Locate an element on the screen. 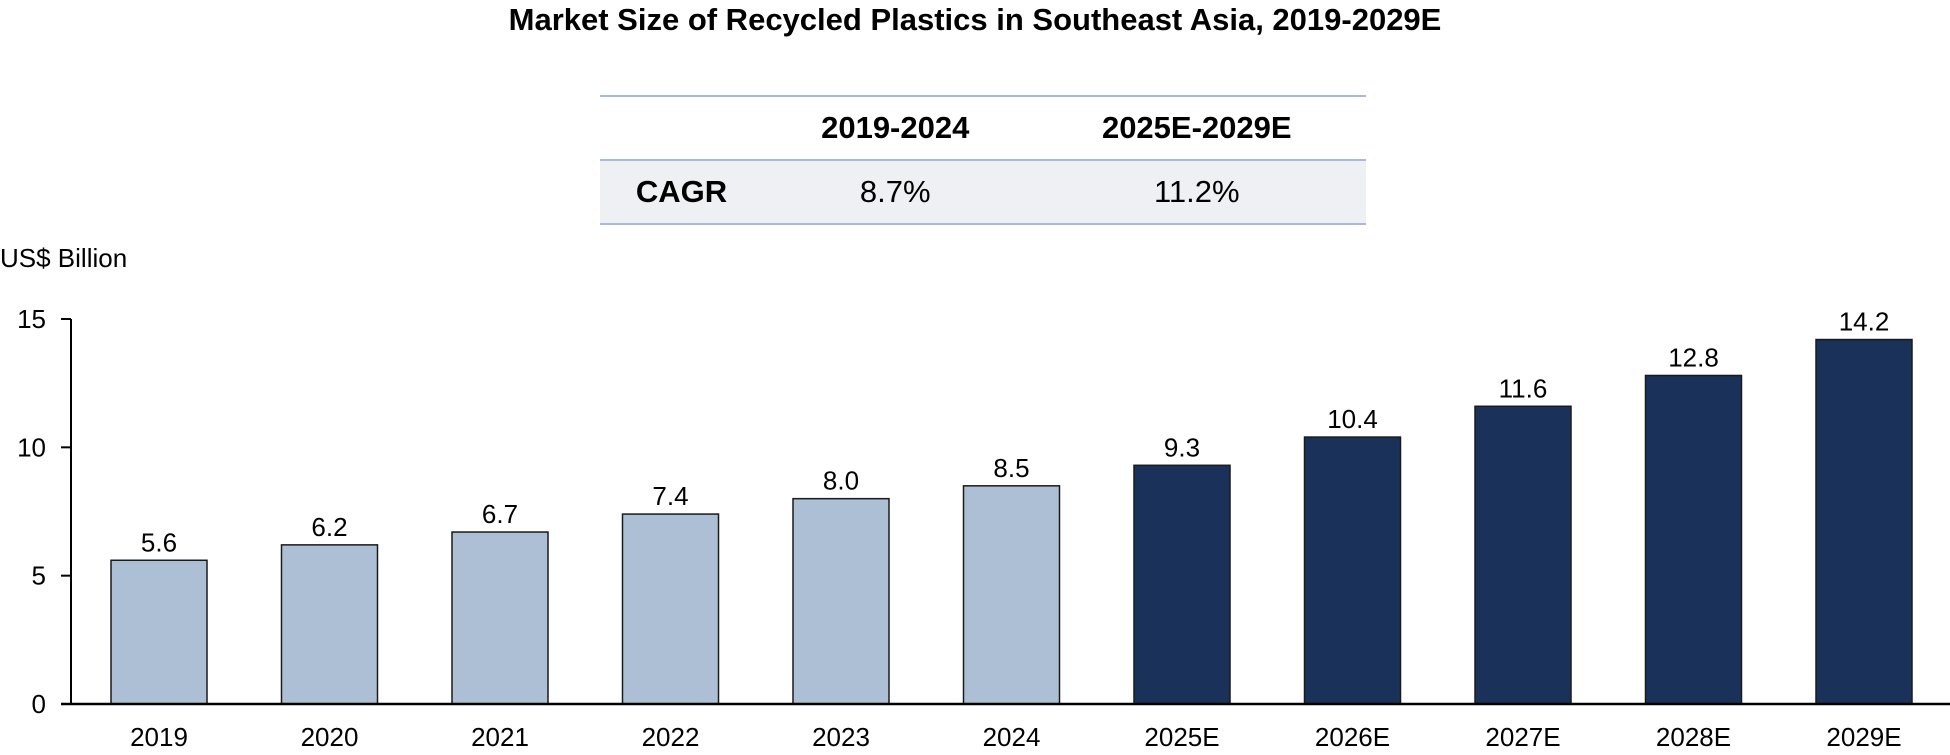 The image size is (1950, 755). x-tick-label-2029E: 2029E is located at coordinates (1863, 737).